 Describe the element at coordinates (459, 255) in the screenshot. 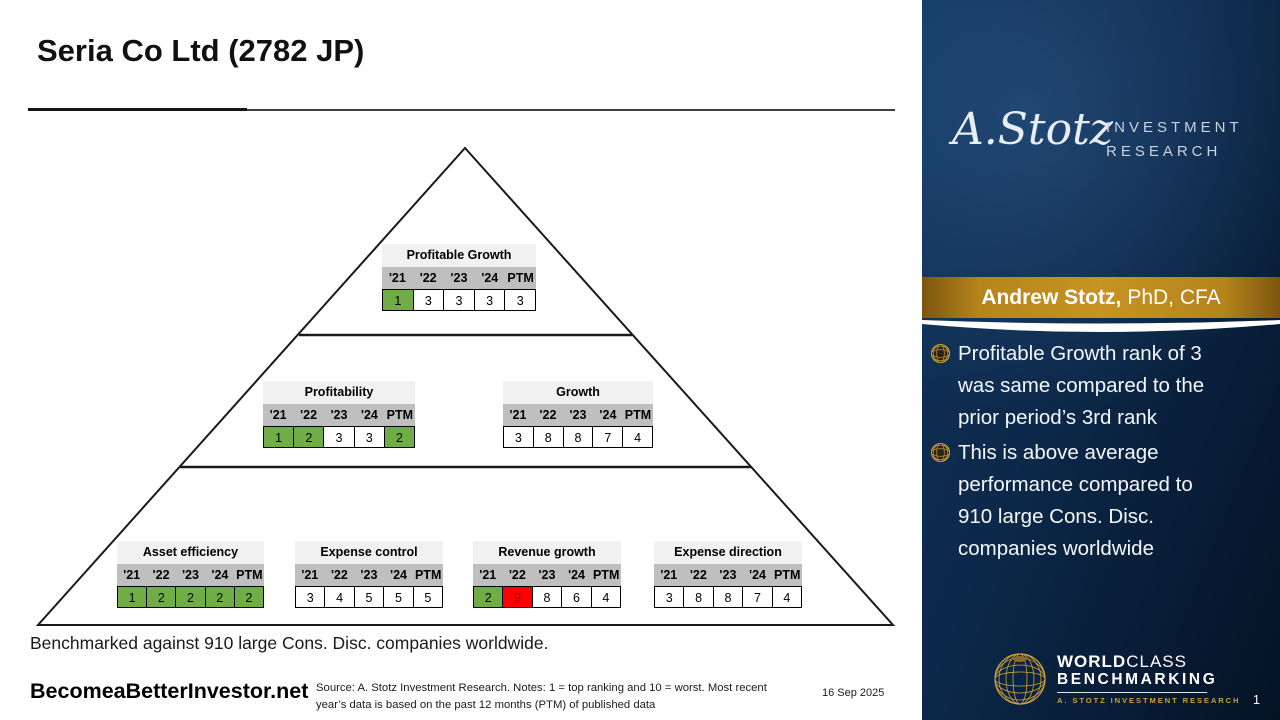

I see `table-title: Profitable Growth` at that location.